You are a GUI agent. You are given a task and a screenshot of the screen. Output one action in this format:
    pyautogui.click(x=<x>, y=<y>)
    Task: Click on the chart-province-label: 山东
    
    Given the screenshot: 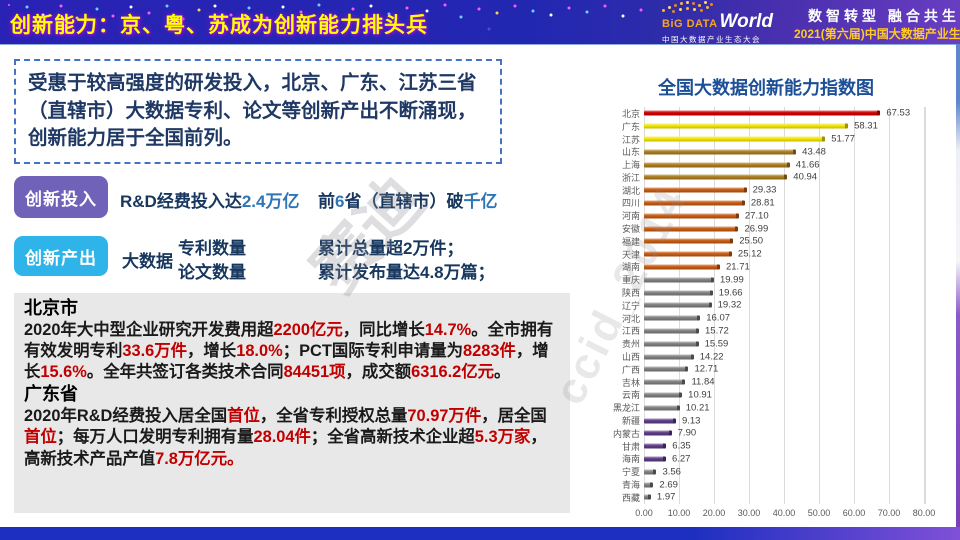 What is the action you would take?
    pyautogui.click(x=630, y=152)
    